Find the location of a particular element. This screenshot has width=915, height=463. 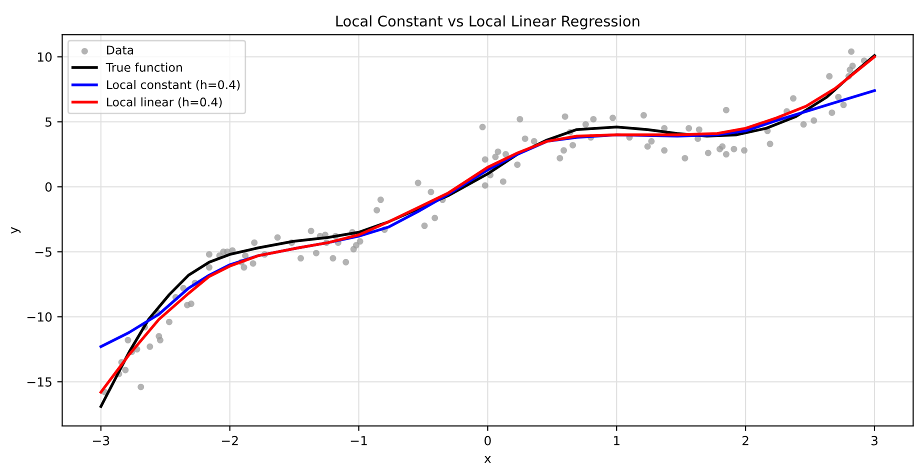

x-tick-label: 3 is located at coordinates (874, 441).